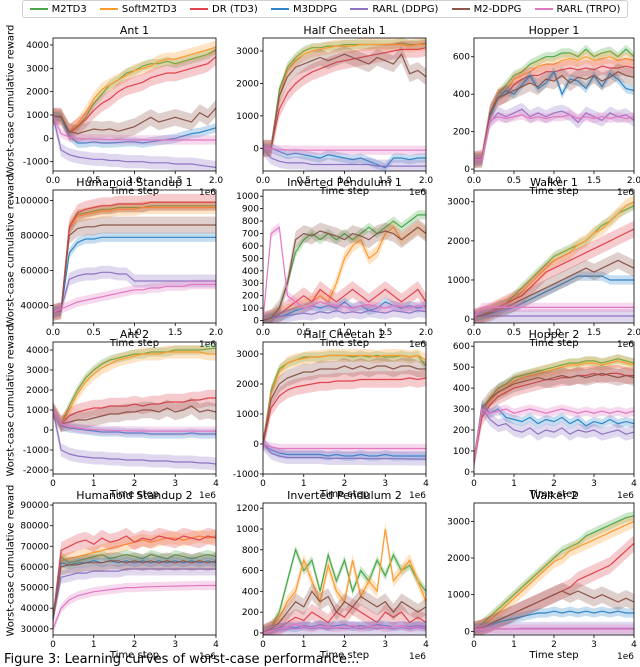  I want to click on y-tick-label: 30000, so click(34, 630).